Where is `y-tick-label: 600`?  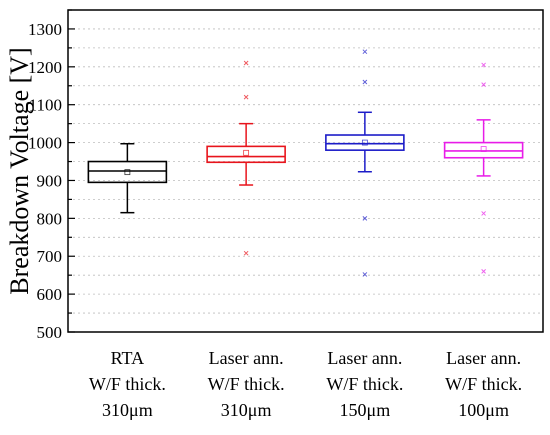 y-tick-label: 600 is located at coordinates (50, 294).